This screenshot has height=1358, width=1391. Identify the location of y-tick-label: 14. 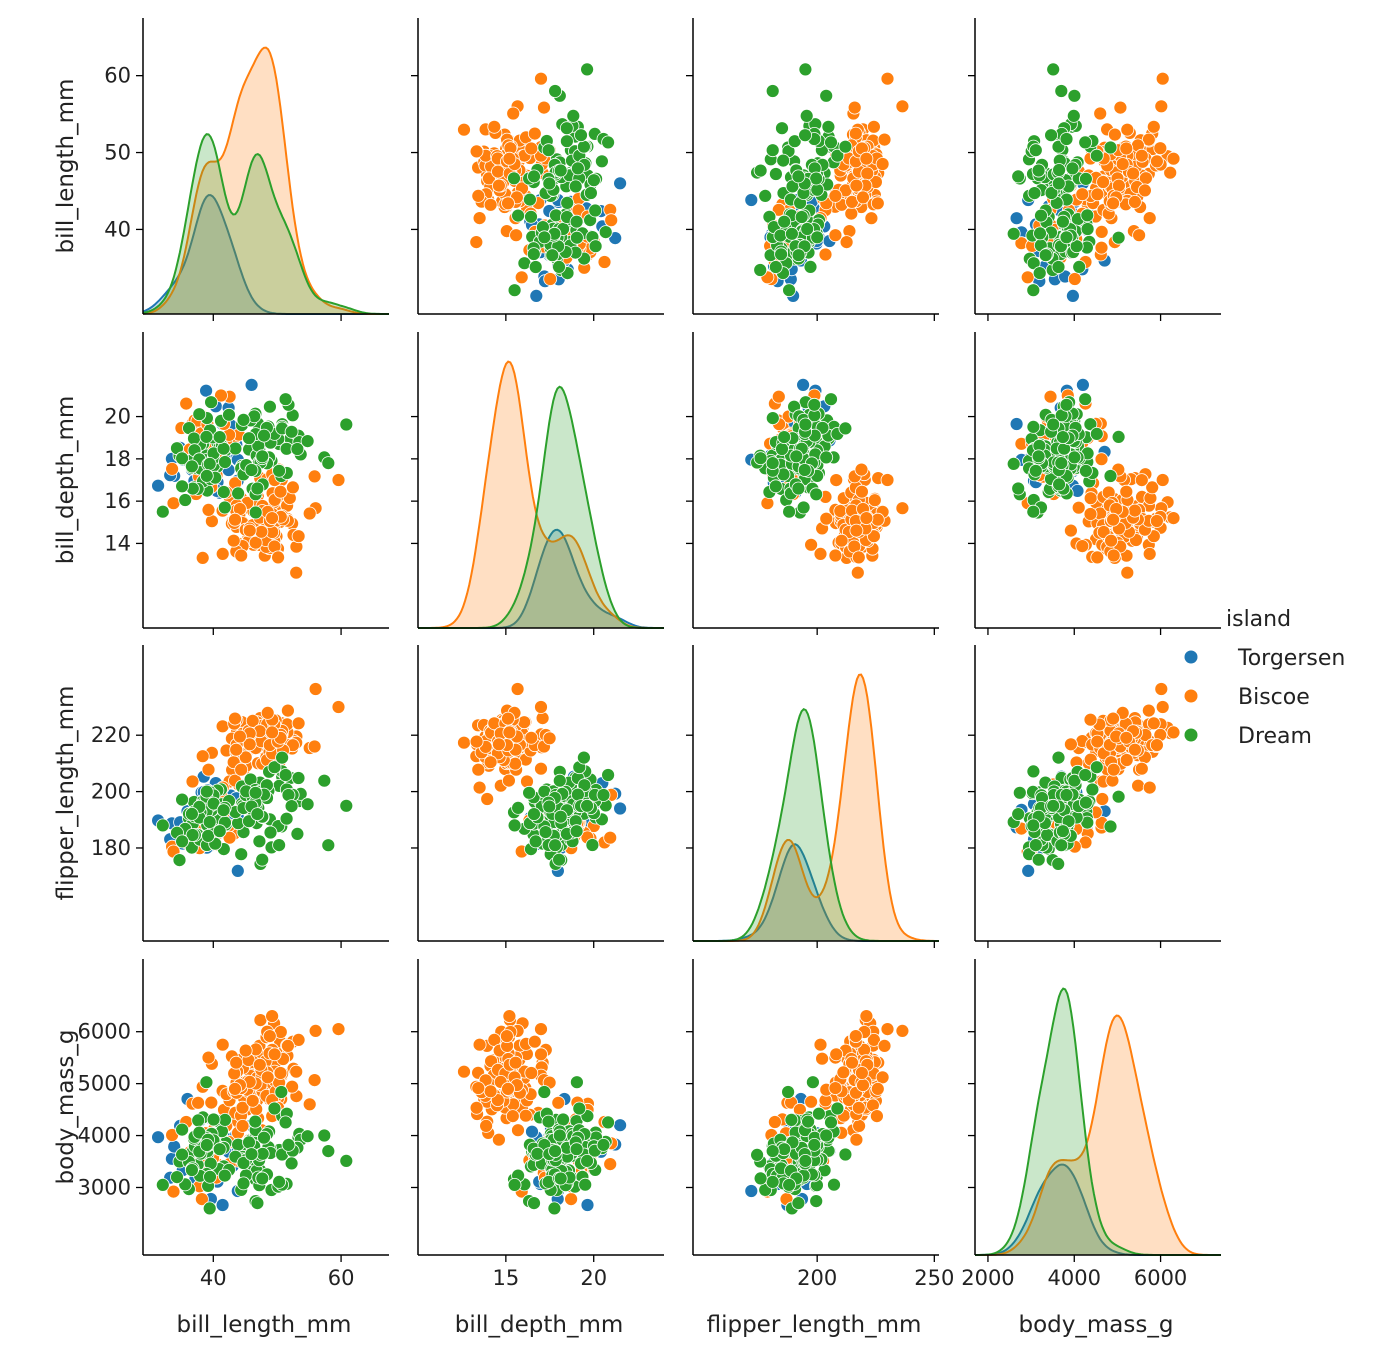
(117, 543).